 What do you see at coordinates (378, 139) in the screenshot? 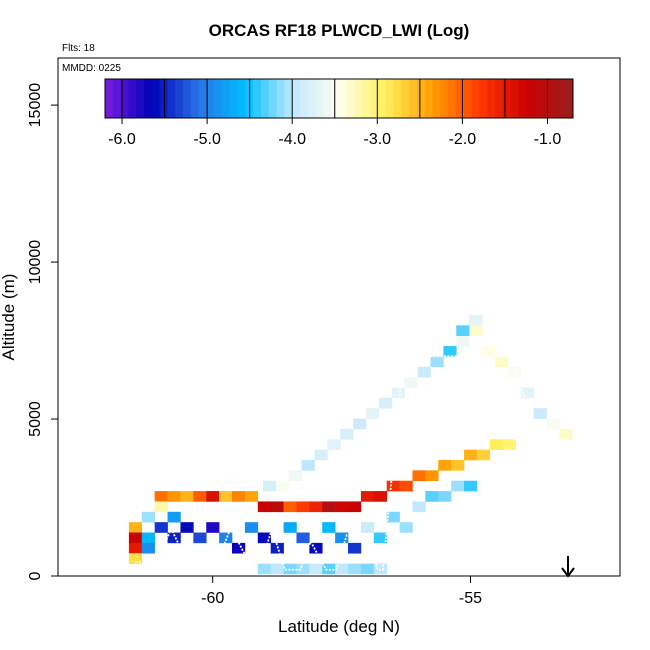
I see `colorbar-tick-label: -3.0` at bounding box center [378, 139].